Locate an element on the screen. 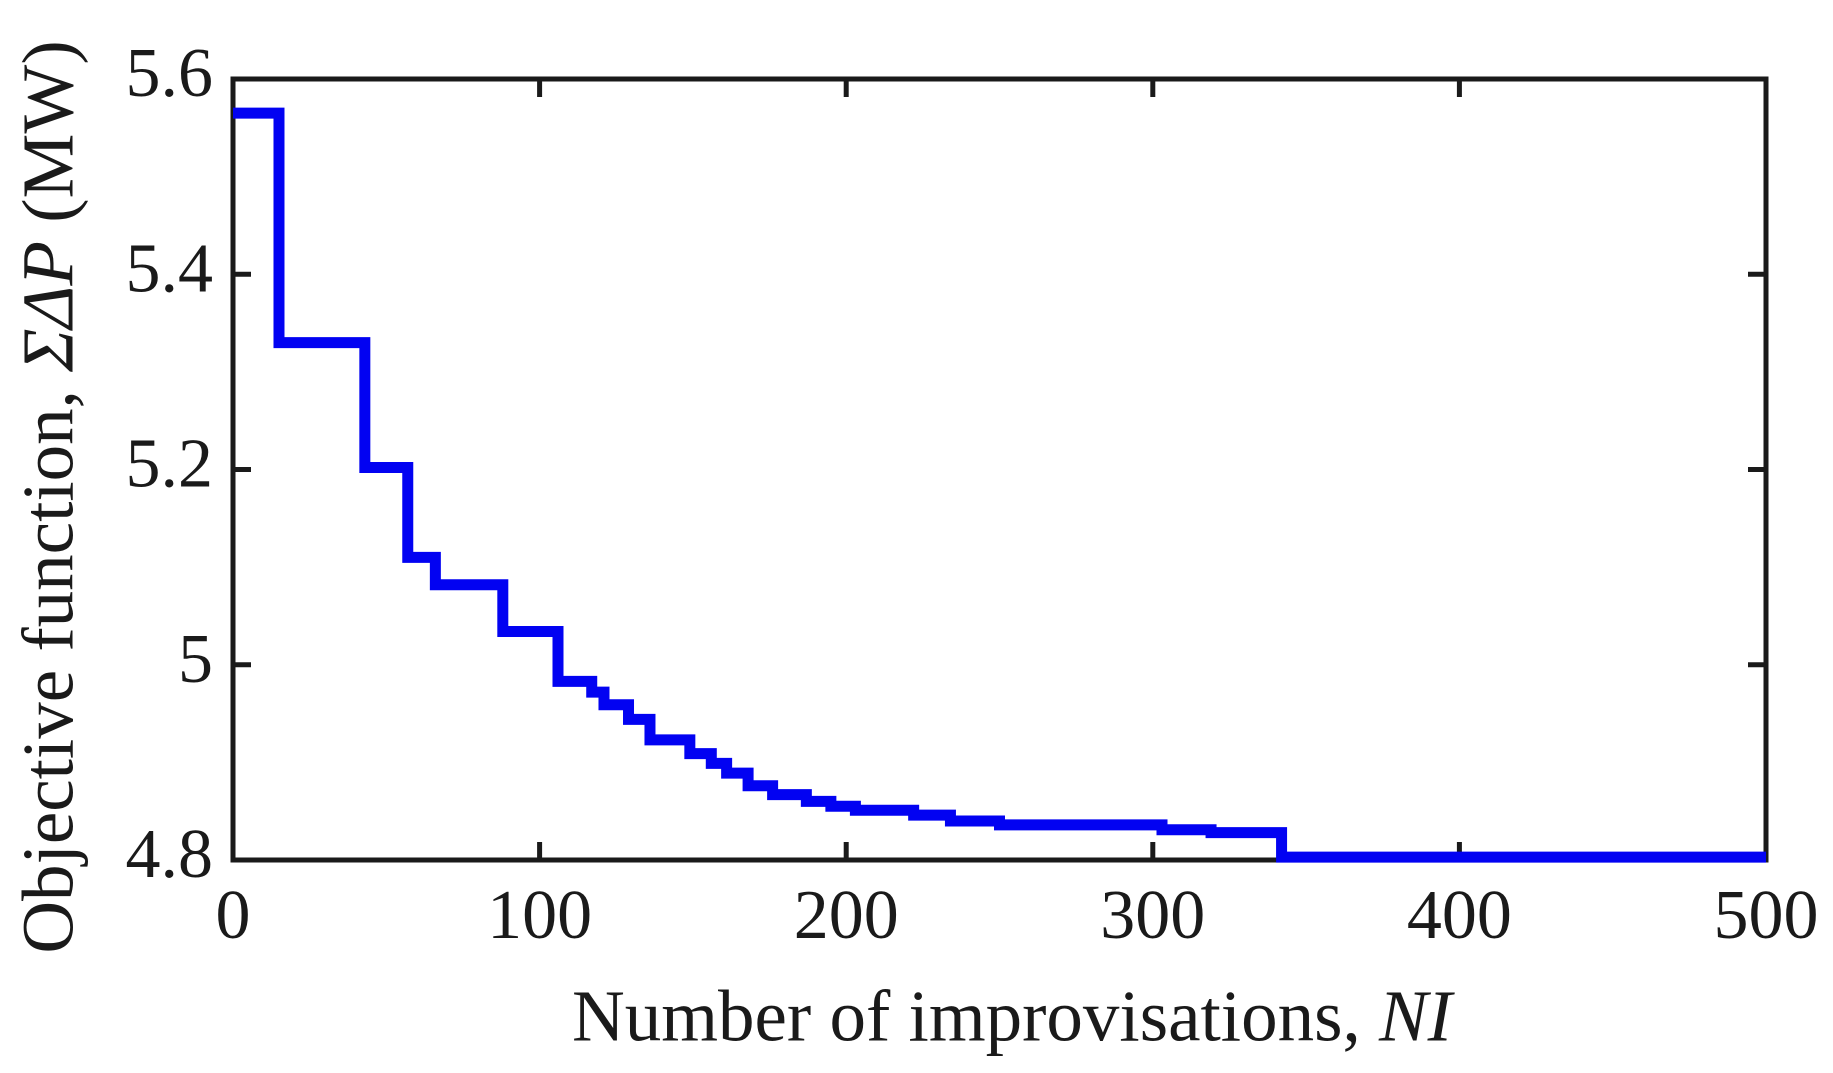 This screenshot has width=1833, height=1073. y-axis-label-text: Objective function, is located at coordinates (48, 662).